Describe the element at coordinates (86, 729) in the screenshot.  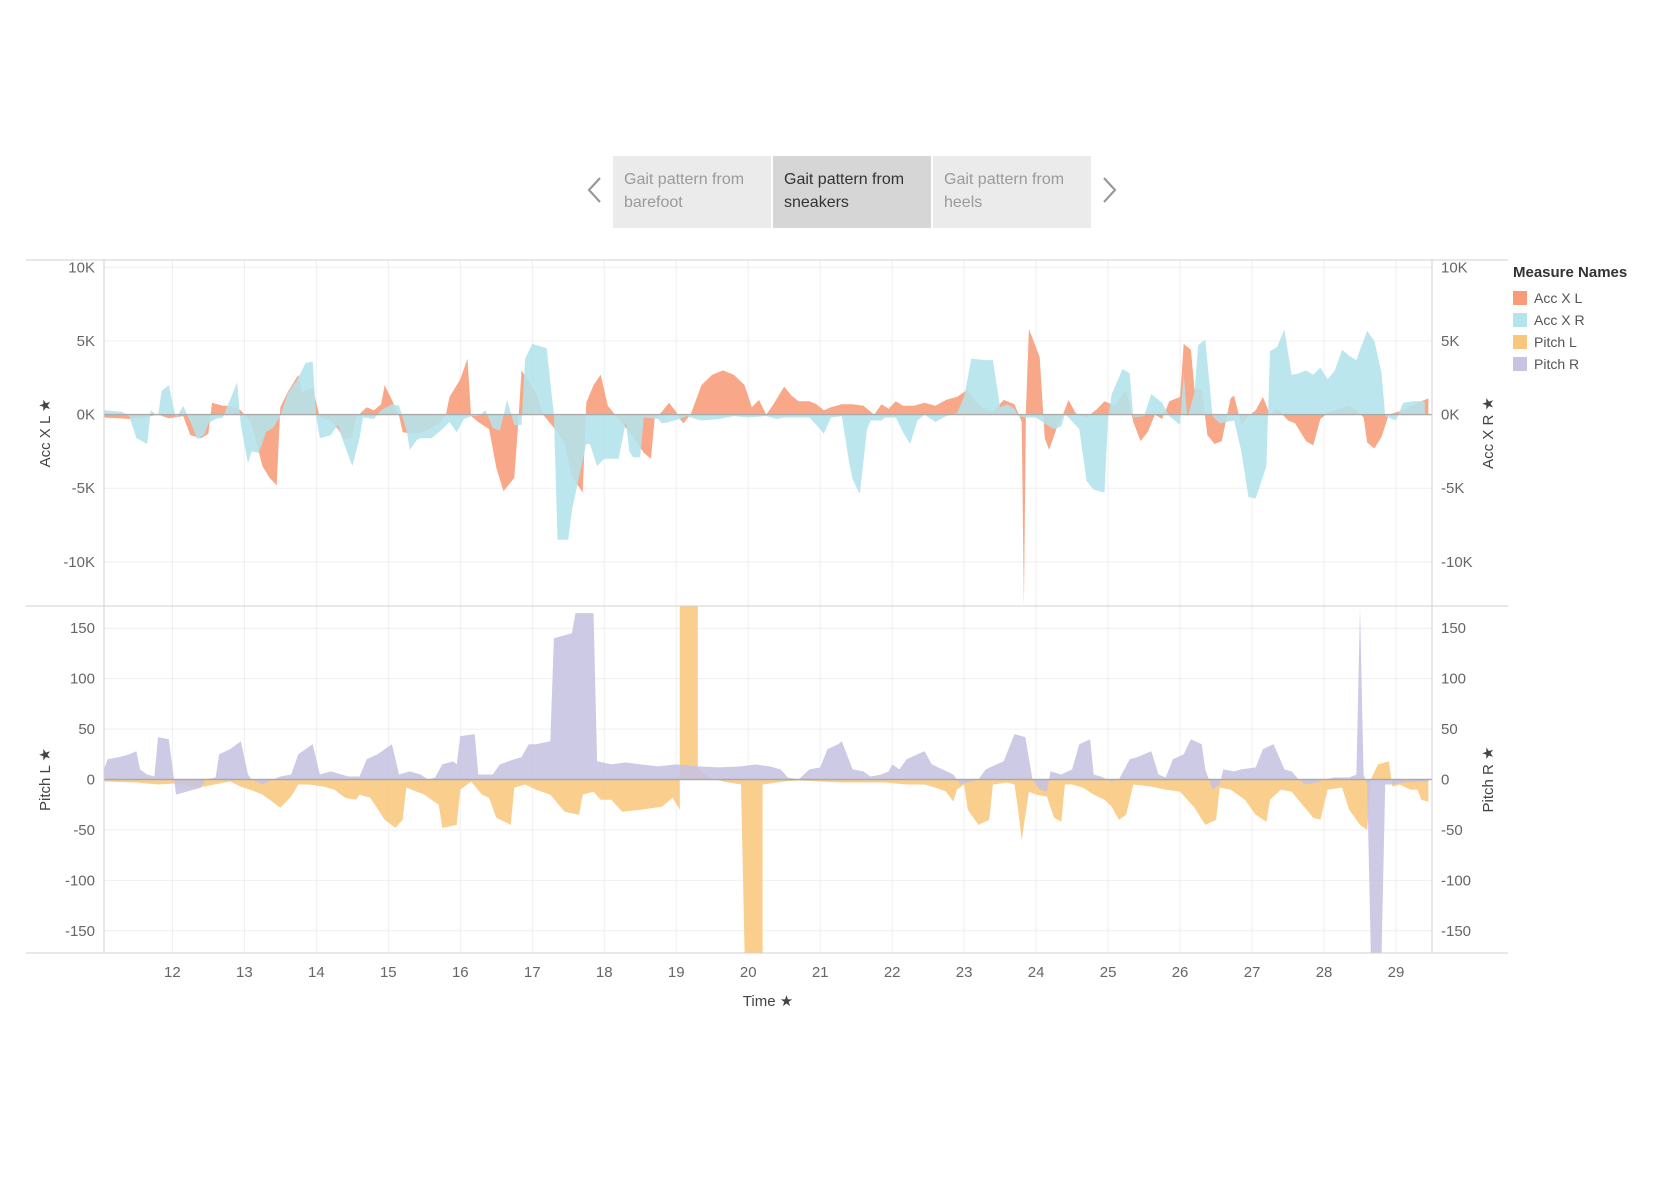
I see `y-tick-label-left: 50` at that location.